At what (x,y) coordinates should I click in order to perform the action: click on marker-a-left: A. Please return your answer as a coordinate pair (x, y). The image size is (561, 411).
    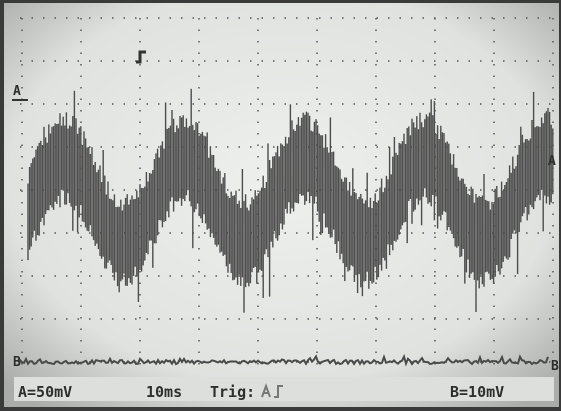
    Looking at the image, I should click on (17, 91).